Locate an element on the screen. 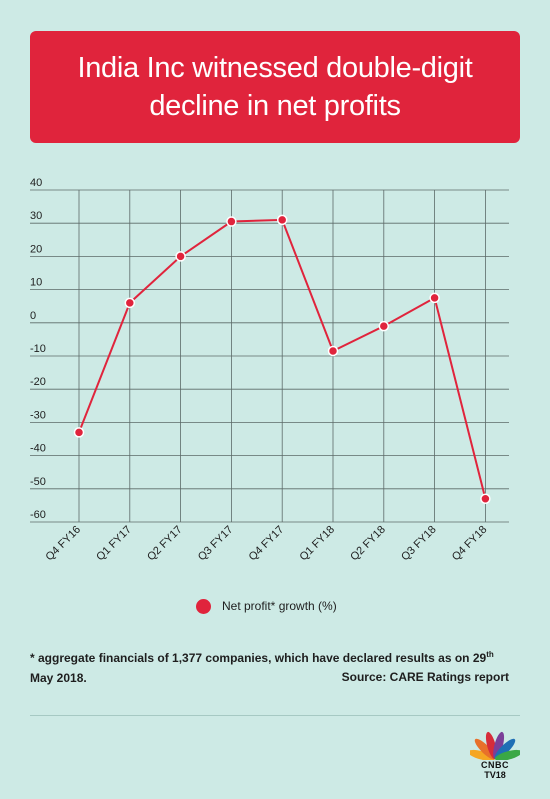 The height and width of the screenshot is (799, 550). source-credit: Source: CARE Ratings report is located at coordinates (425, 677).